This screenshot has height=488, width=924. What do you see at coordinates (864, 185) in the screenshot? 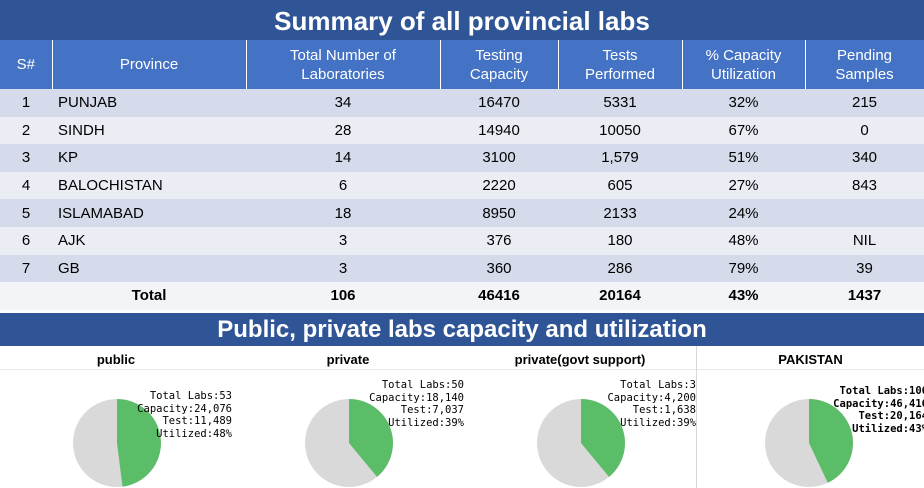
I see `cell-pending: 843` at bounding box center [864, 185].